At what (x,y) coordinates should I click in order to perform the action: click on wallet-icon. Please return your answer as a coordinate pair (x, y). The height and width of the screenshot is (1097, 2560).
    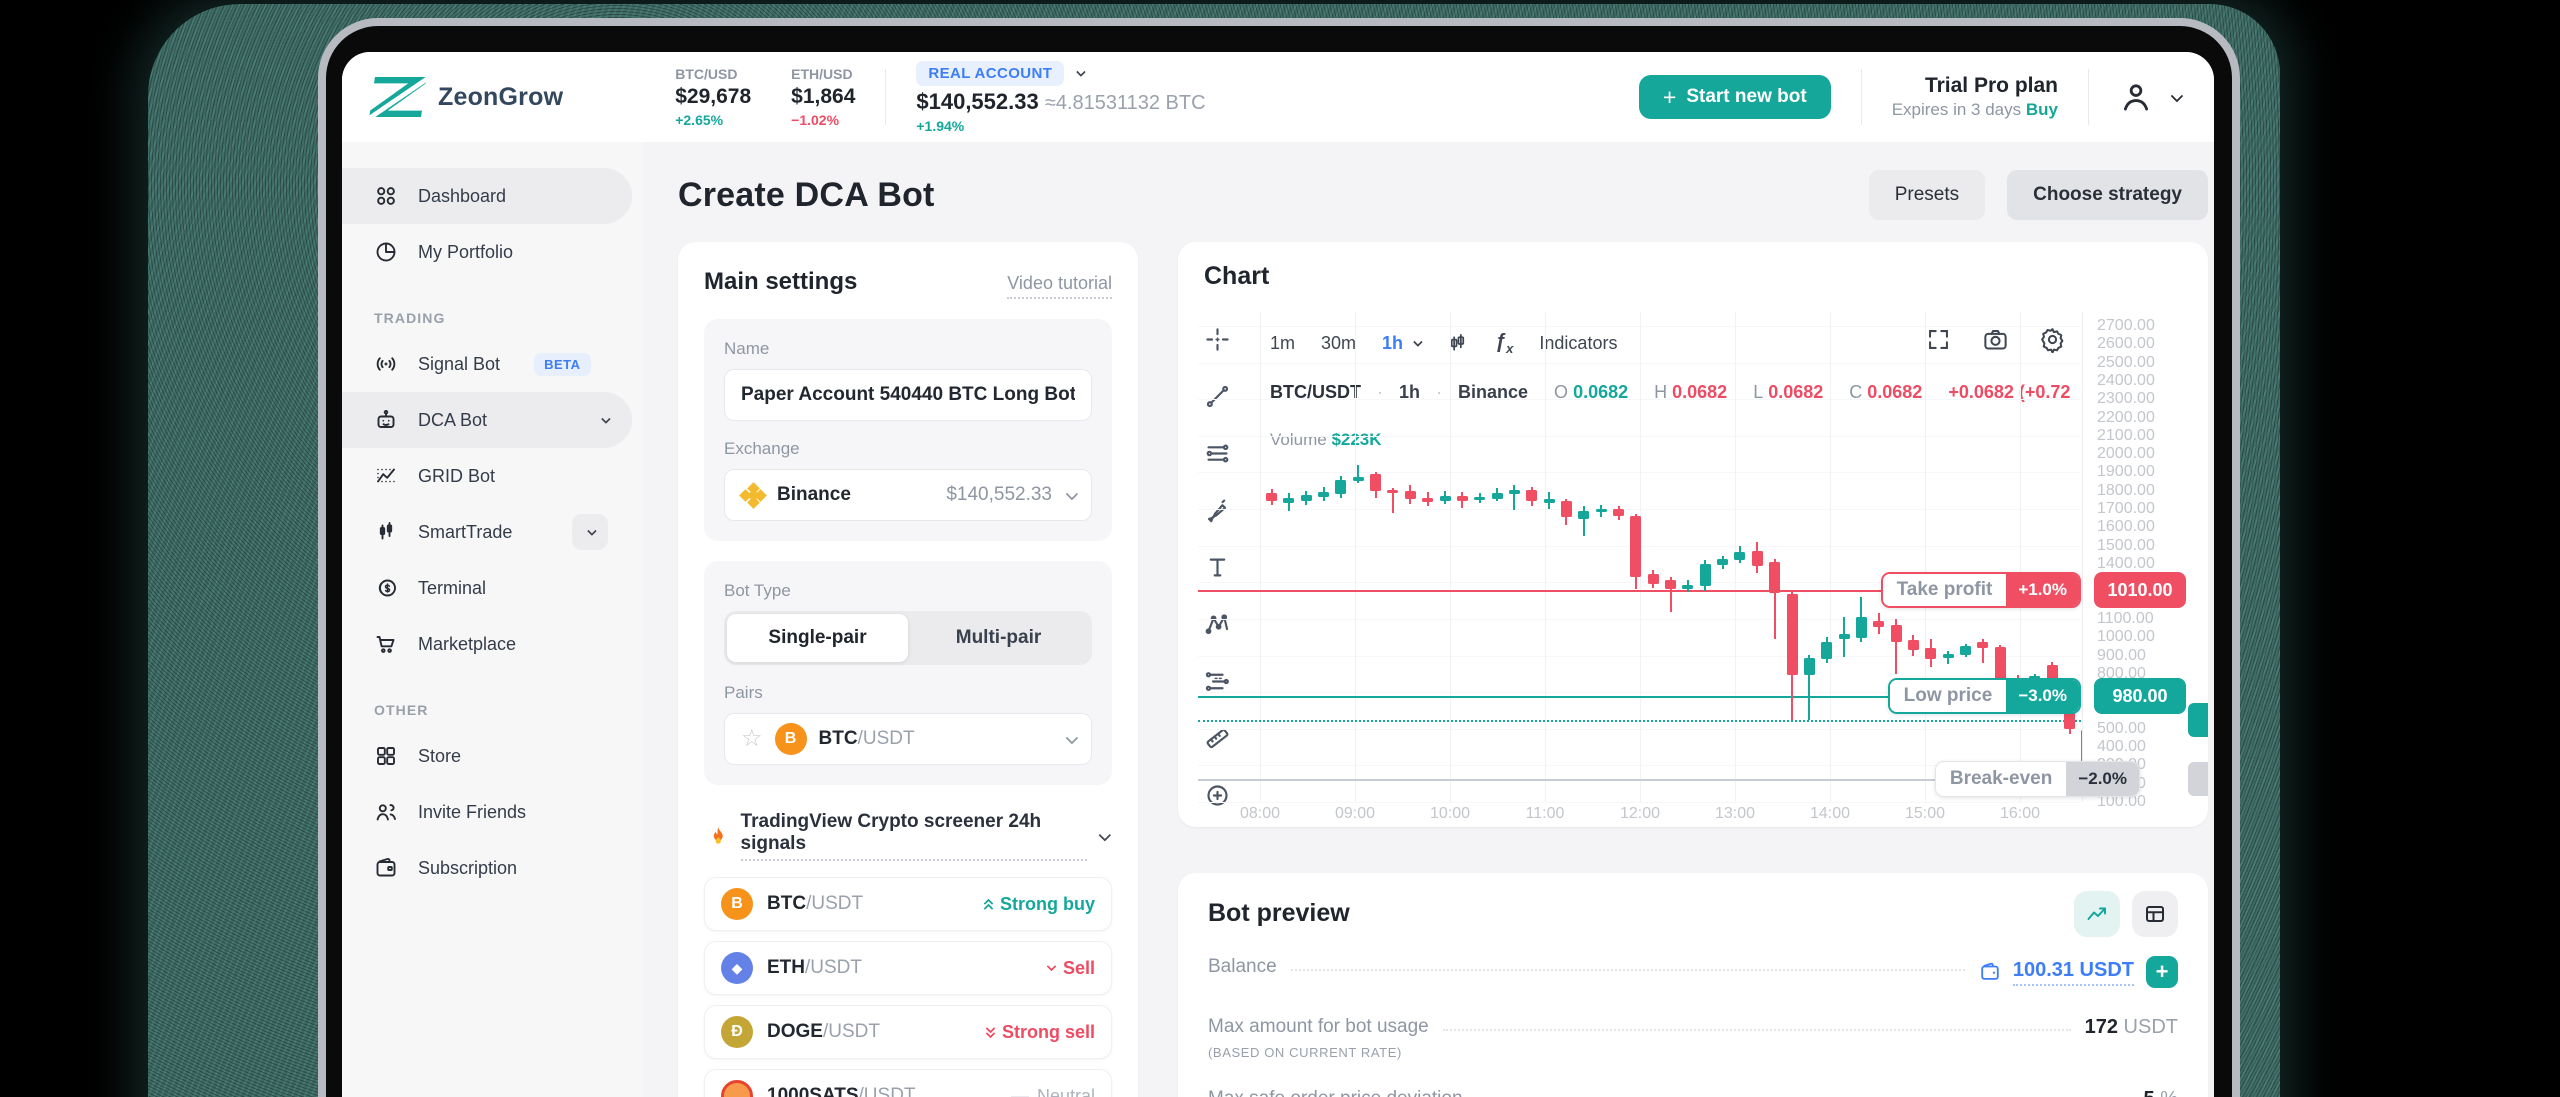
    Looking at the image, I should click on (386, 868).